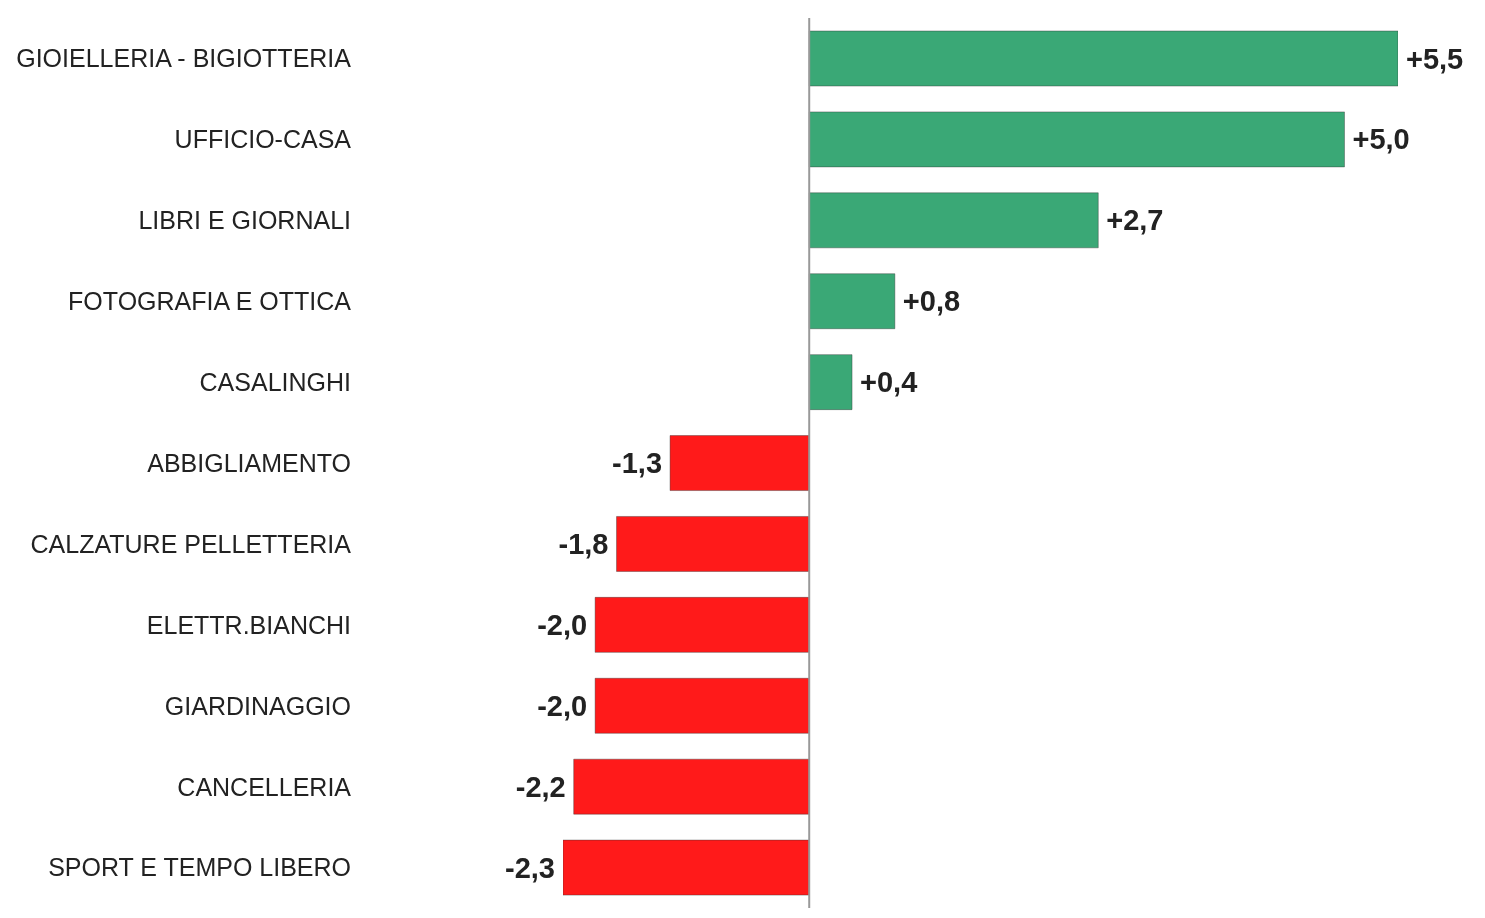 This screenshot has height=918, width=1485. I want to click on y-tick-label: CASALINGHI, so click(275, 381).